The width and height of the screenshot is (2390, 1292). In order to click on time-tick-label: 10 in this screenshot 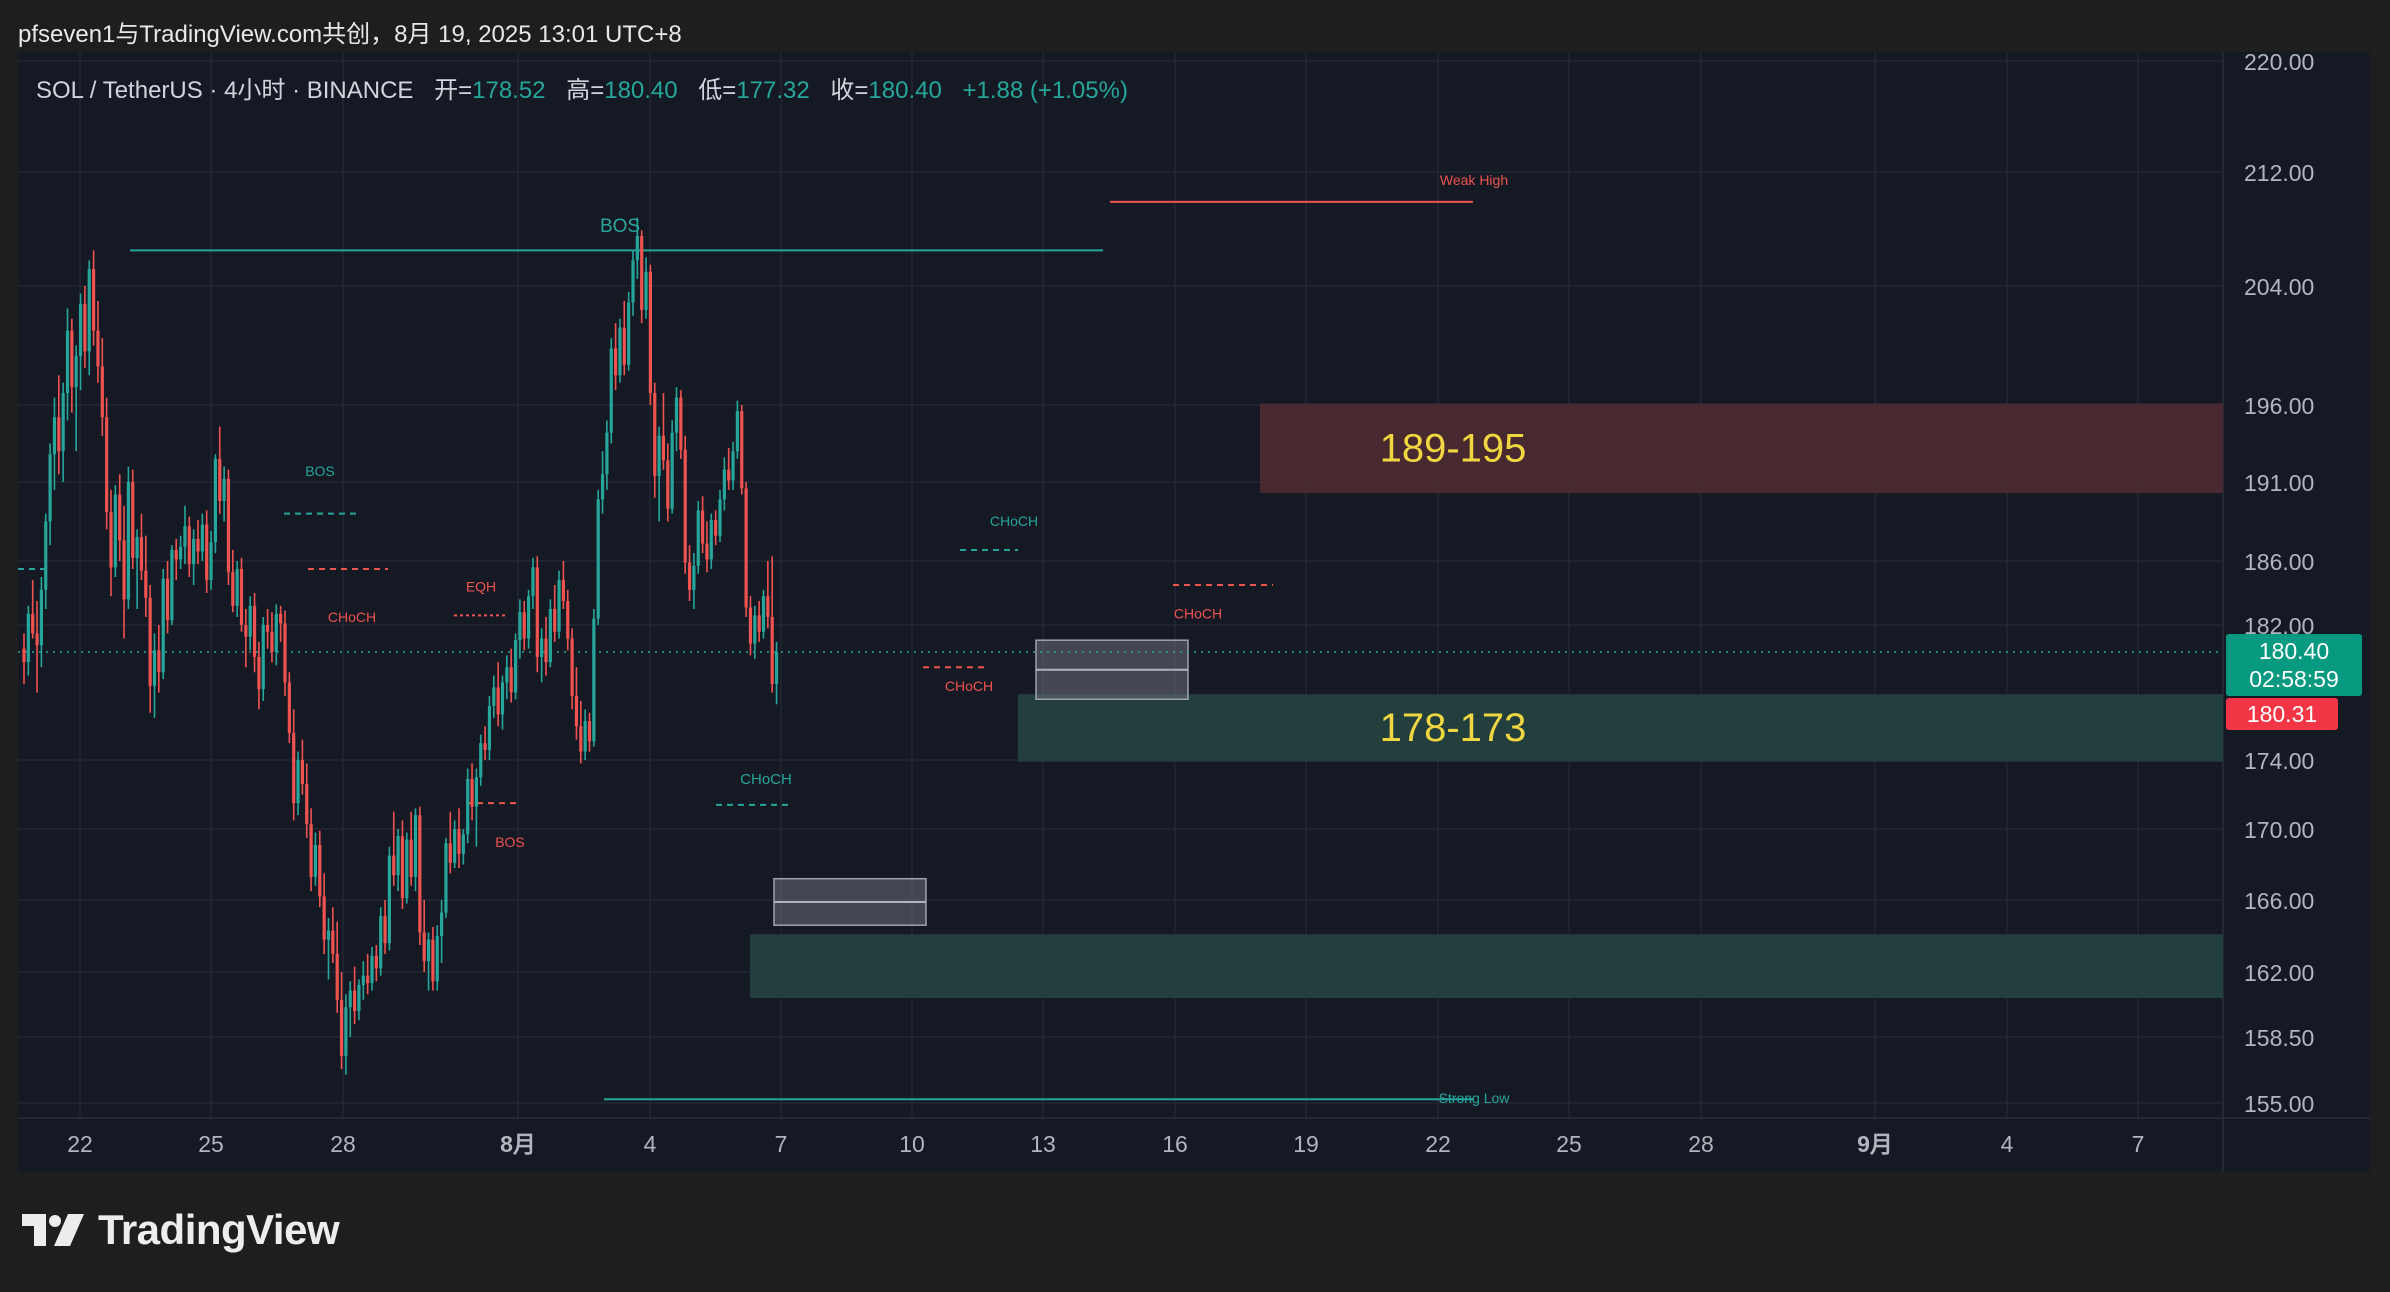, I will do `click(912, 1144)`.